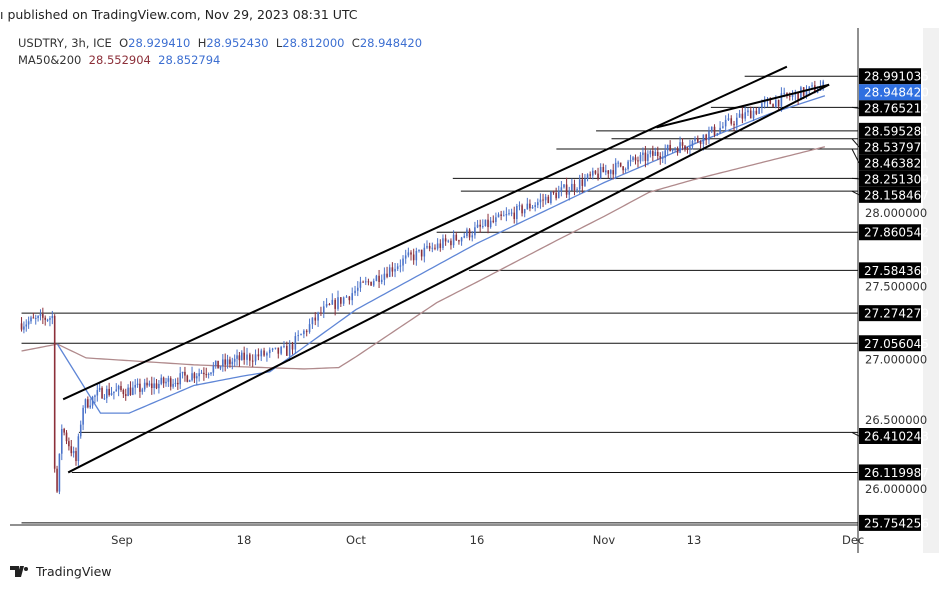 The height and width of the screenshot is (589, 939). What do you see at coordinates (896, 489) in the screenshot?
I see `y-tick-label: 26.000000` at bounding box center [896, 489].